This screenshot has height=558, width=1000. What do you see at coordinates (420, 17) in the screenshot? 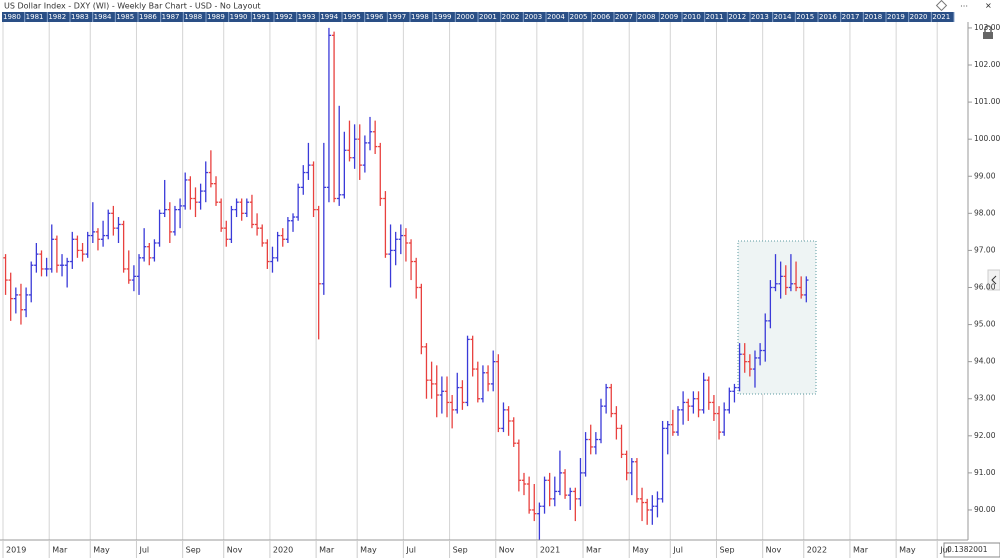
I see `period-button: 1998` at bounding box center [420, 17].